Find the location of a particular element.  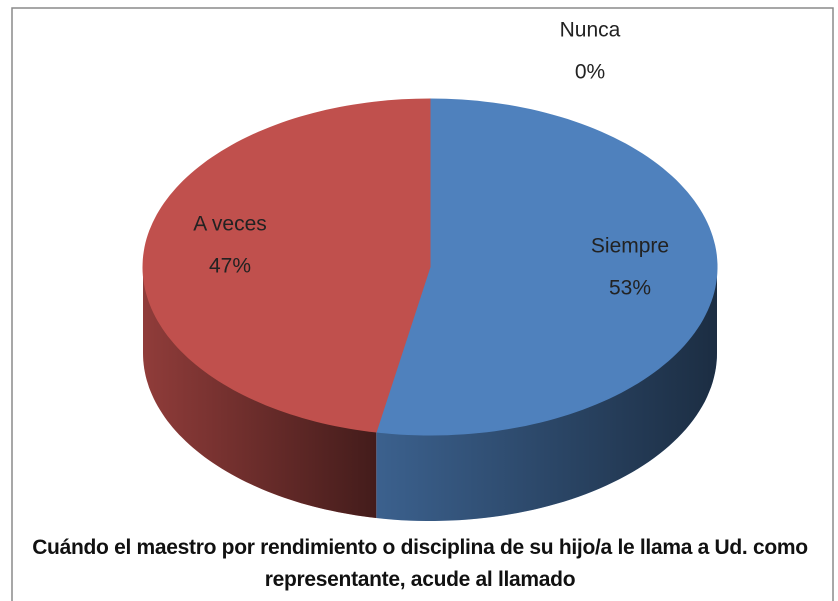

data-label-value: 0% is located at coordinates (590, 72).